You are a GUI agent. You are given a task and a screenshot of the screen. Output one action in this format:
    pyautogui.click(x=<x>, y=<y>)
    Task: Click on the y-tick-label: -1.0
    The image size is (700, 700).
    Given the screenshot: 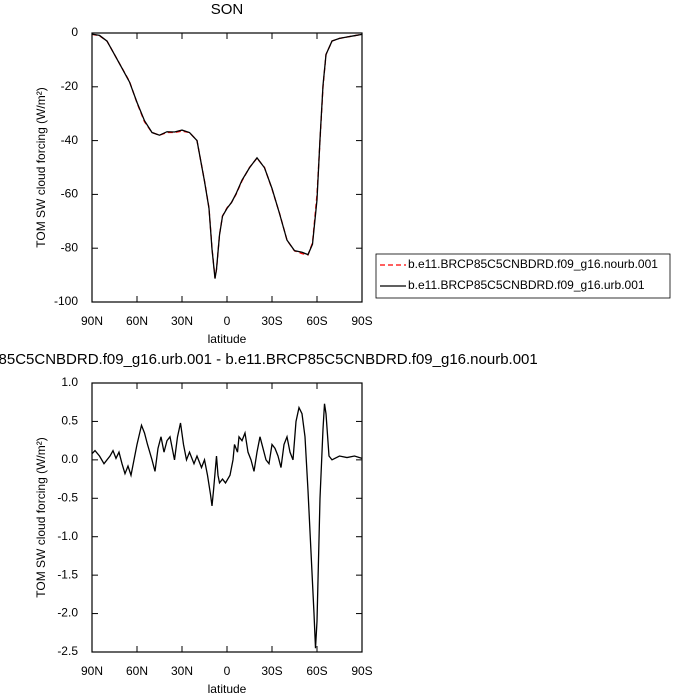 What is the action you would take?
    pyautogui.click(x=67, y=536)
    